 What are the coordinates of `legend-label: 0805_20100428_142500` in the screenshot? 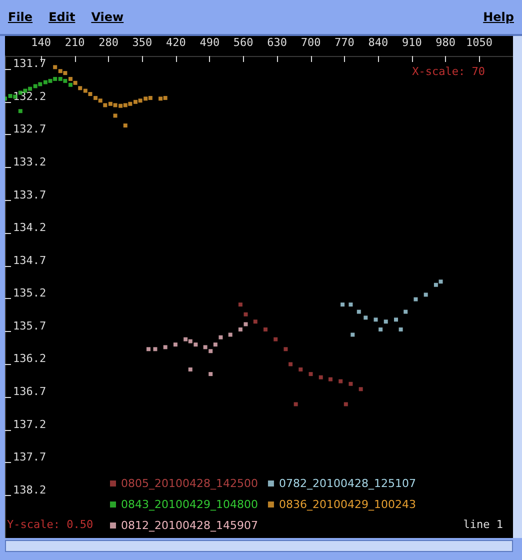 It's located at (189, 483).